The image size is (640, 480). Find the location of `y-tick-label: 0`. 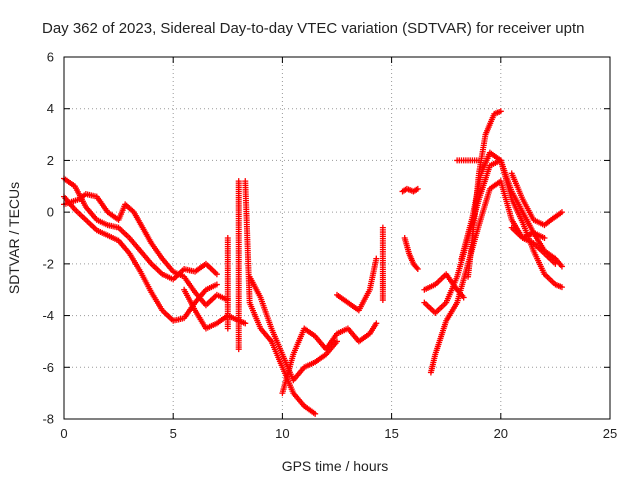

y-tick-label: 0 is located at coordinates (50, 212).